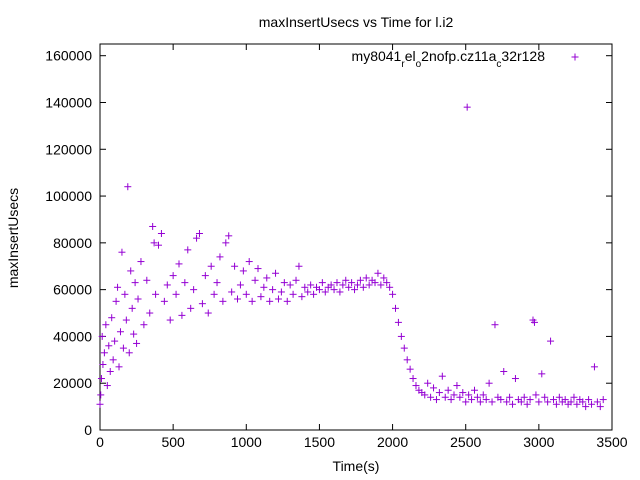 The image size is (640, 480). What do you see at coordinates (523, 56) in the screenshot?
I see `legend-label-part: 32r128` at bounding box center [523, 56].